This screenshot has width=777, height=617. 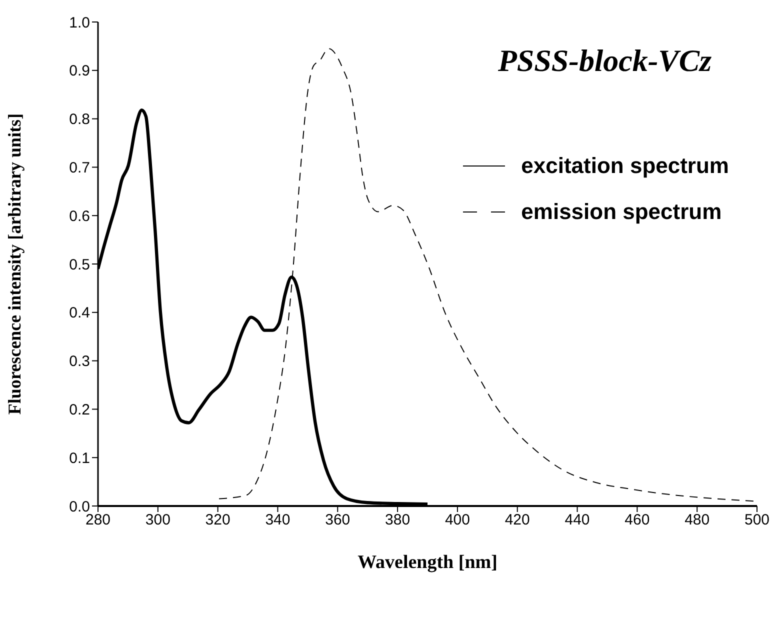 I want to click on x-tick-label: 480, so click(x=697, y=520).